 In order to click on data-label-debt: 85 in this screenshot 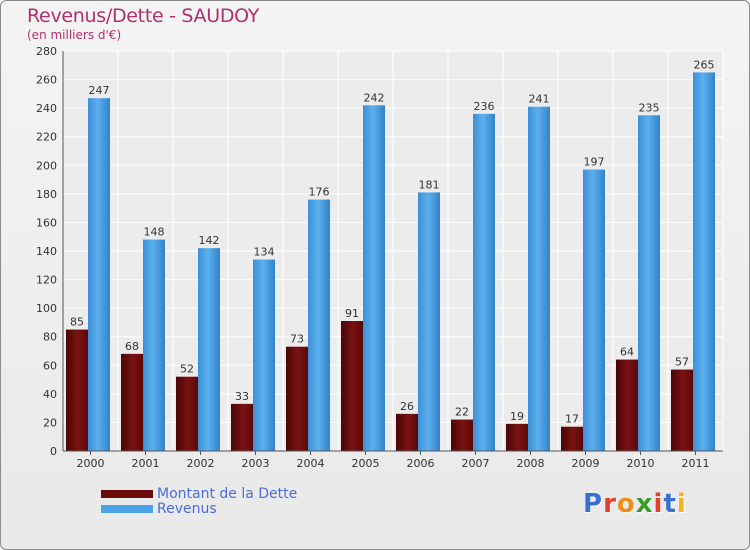, I will do `click(77, 322)`.